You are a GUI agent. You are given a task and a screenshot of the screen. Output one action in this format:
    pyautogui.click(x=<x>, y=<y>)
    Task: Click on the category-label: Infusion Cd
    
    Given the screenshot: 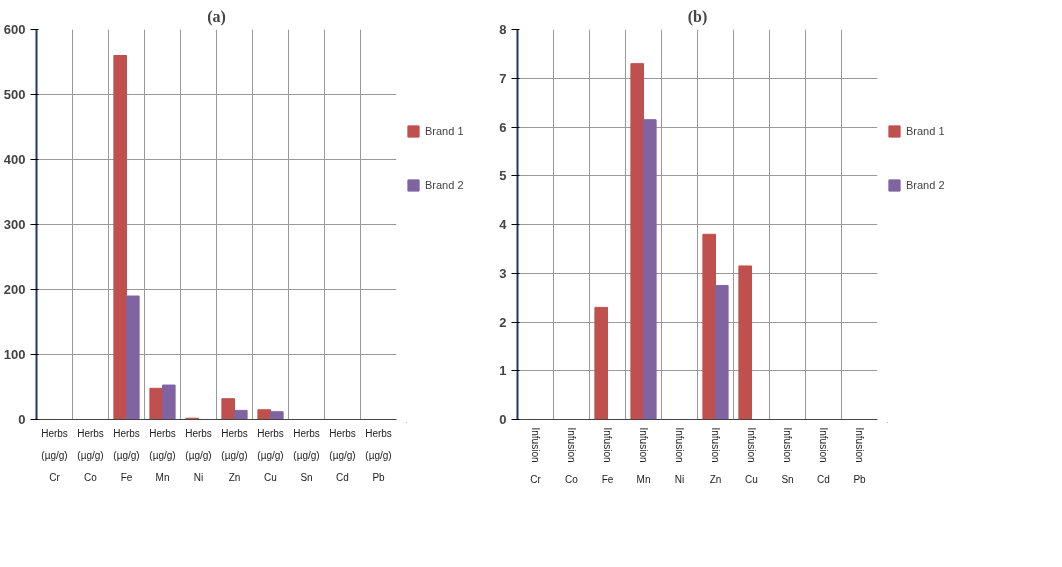 What is the action you would take?
    pyautogui.click(x=823, y=456)
    